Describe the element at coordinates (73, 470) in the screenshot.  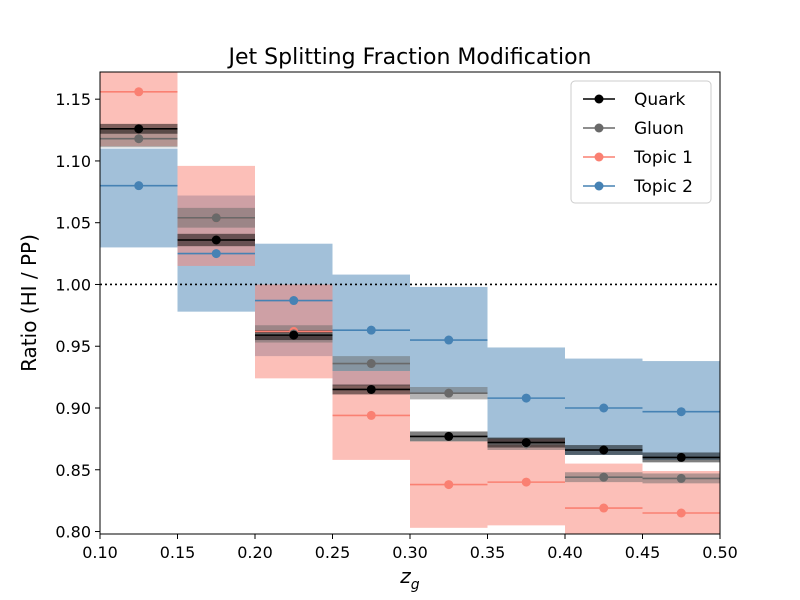
I see `y-tick-label: 0.85` at that location.